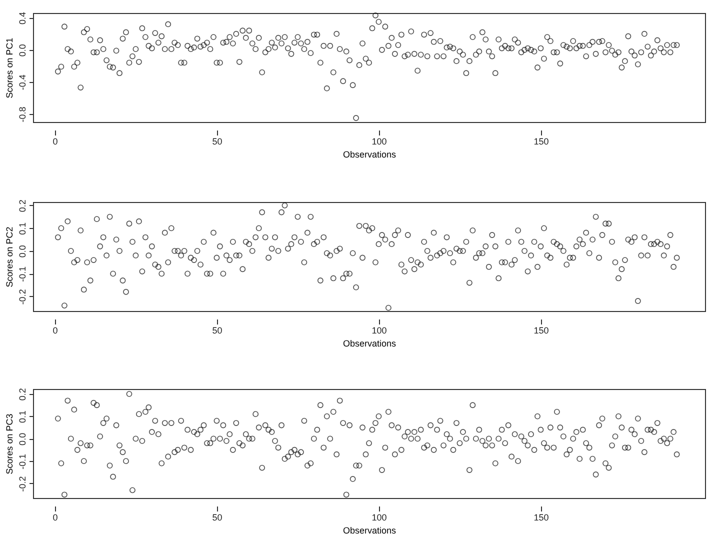  What do you see at coordinates (23, 82) in the screenshot?
I see `y-tick-label: -0.4` at bounding box center [23, 82].